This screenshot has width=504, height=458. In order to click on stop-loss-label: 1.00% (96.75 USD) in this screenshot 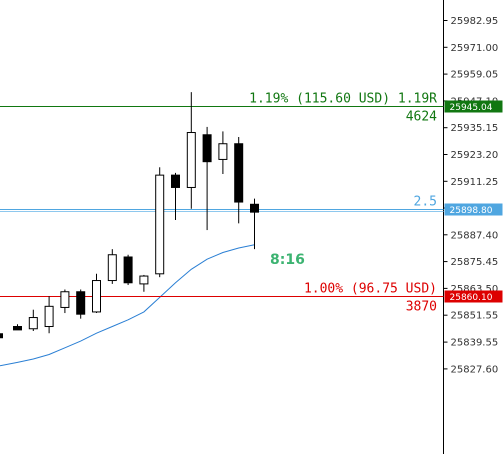, I will do `click(370, 289)`.